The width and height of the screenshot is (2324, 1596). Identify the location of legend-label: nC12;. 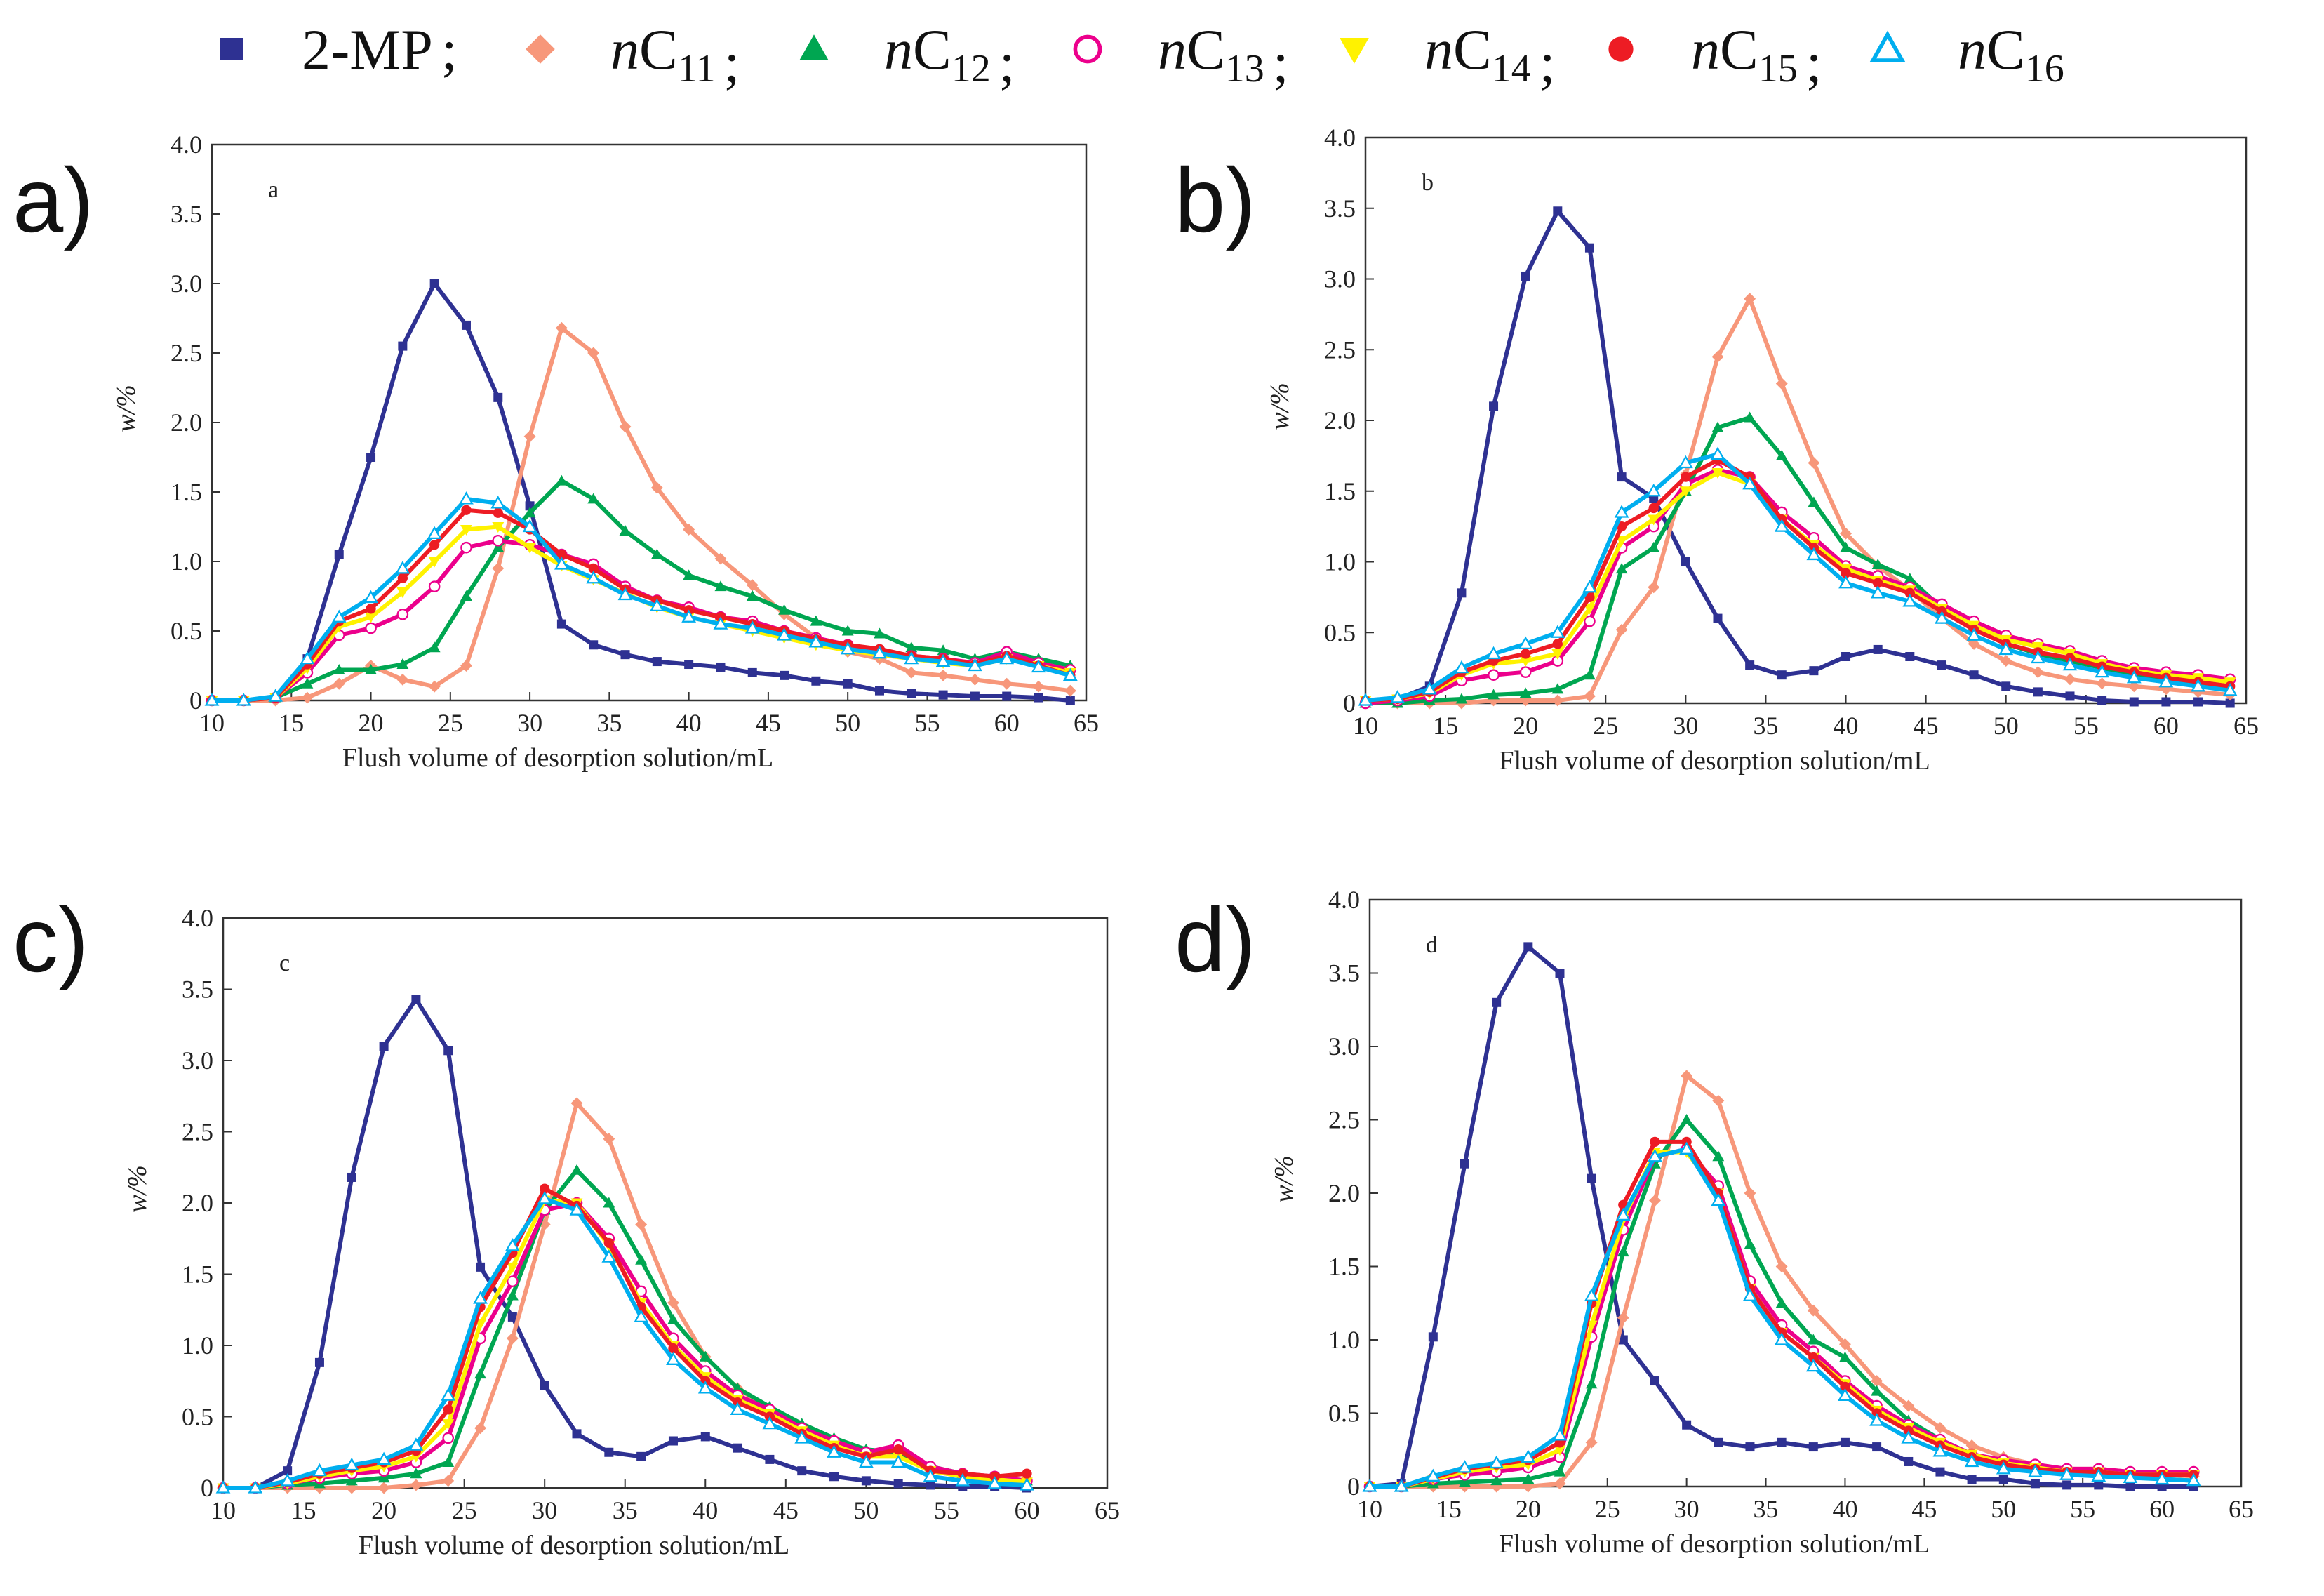
(949, 56).